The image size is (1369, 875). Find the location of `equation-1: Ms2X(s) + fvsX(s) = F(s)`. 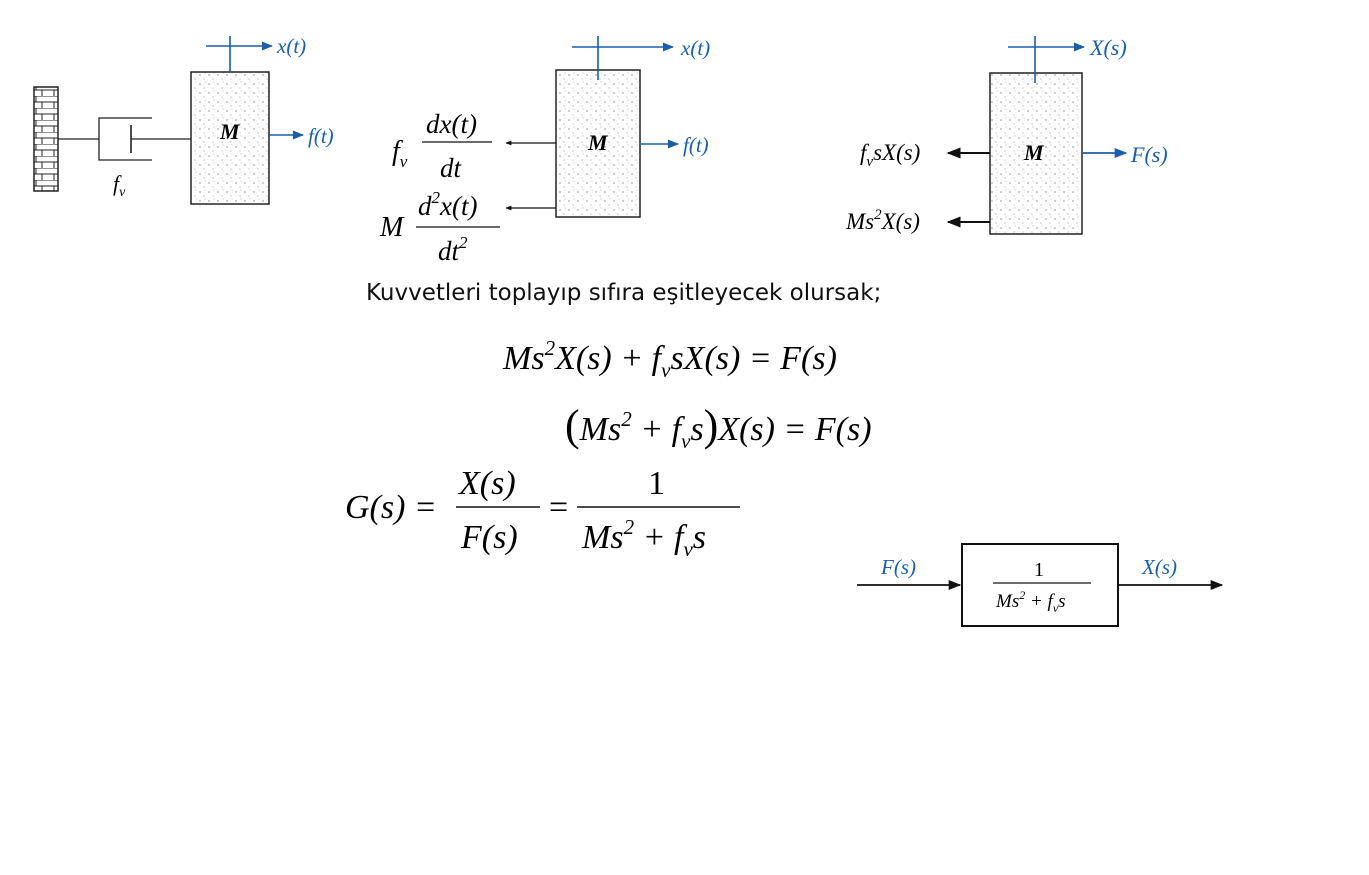

equation-1: Ms2X(s) + fvsX(s) = F(s) is located at coordinates (669, 359).